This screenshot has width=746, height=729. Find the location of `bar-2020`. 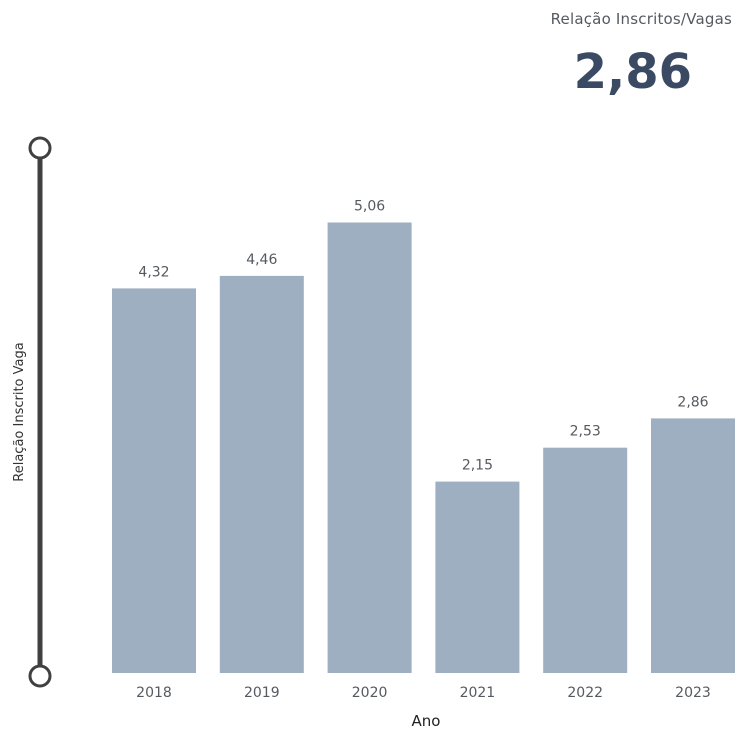

bar-2020 is located at coordinates (369, 448).